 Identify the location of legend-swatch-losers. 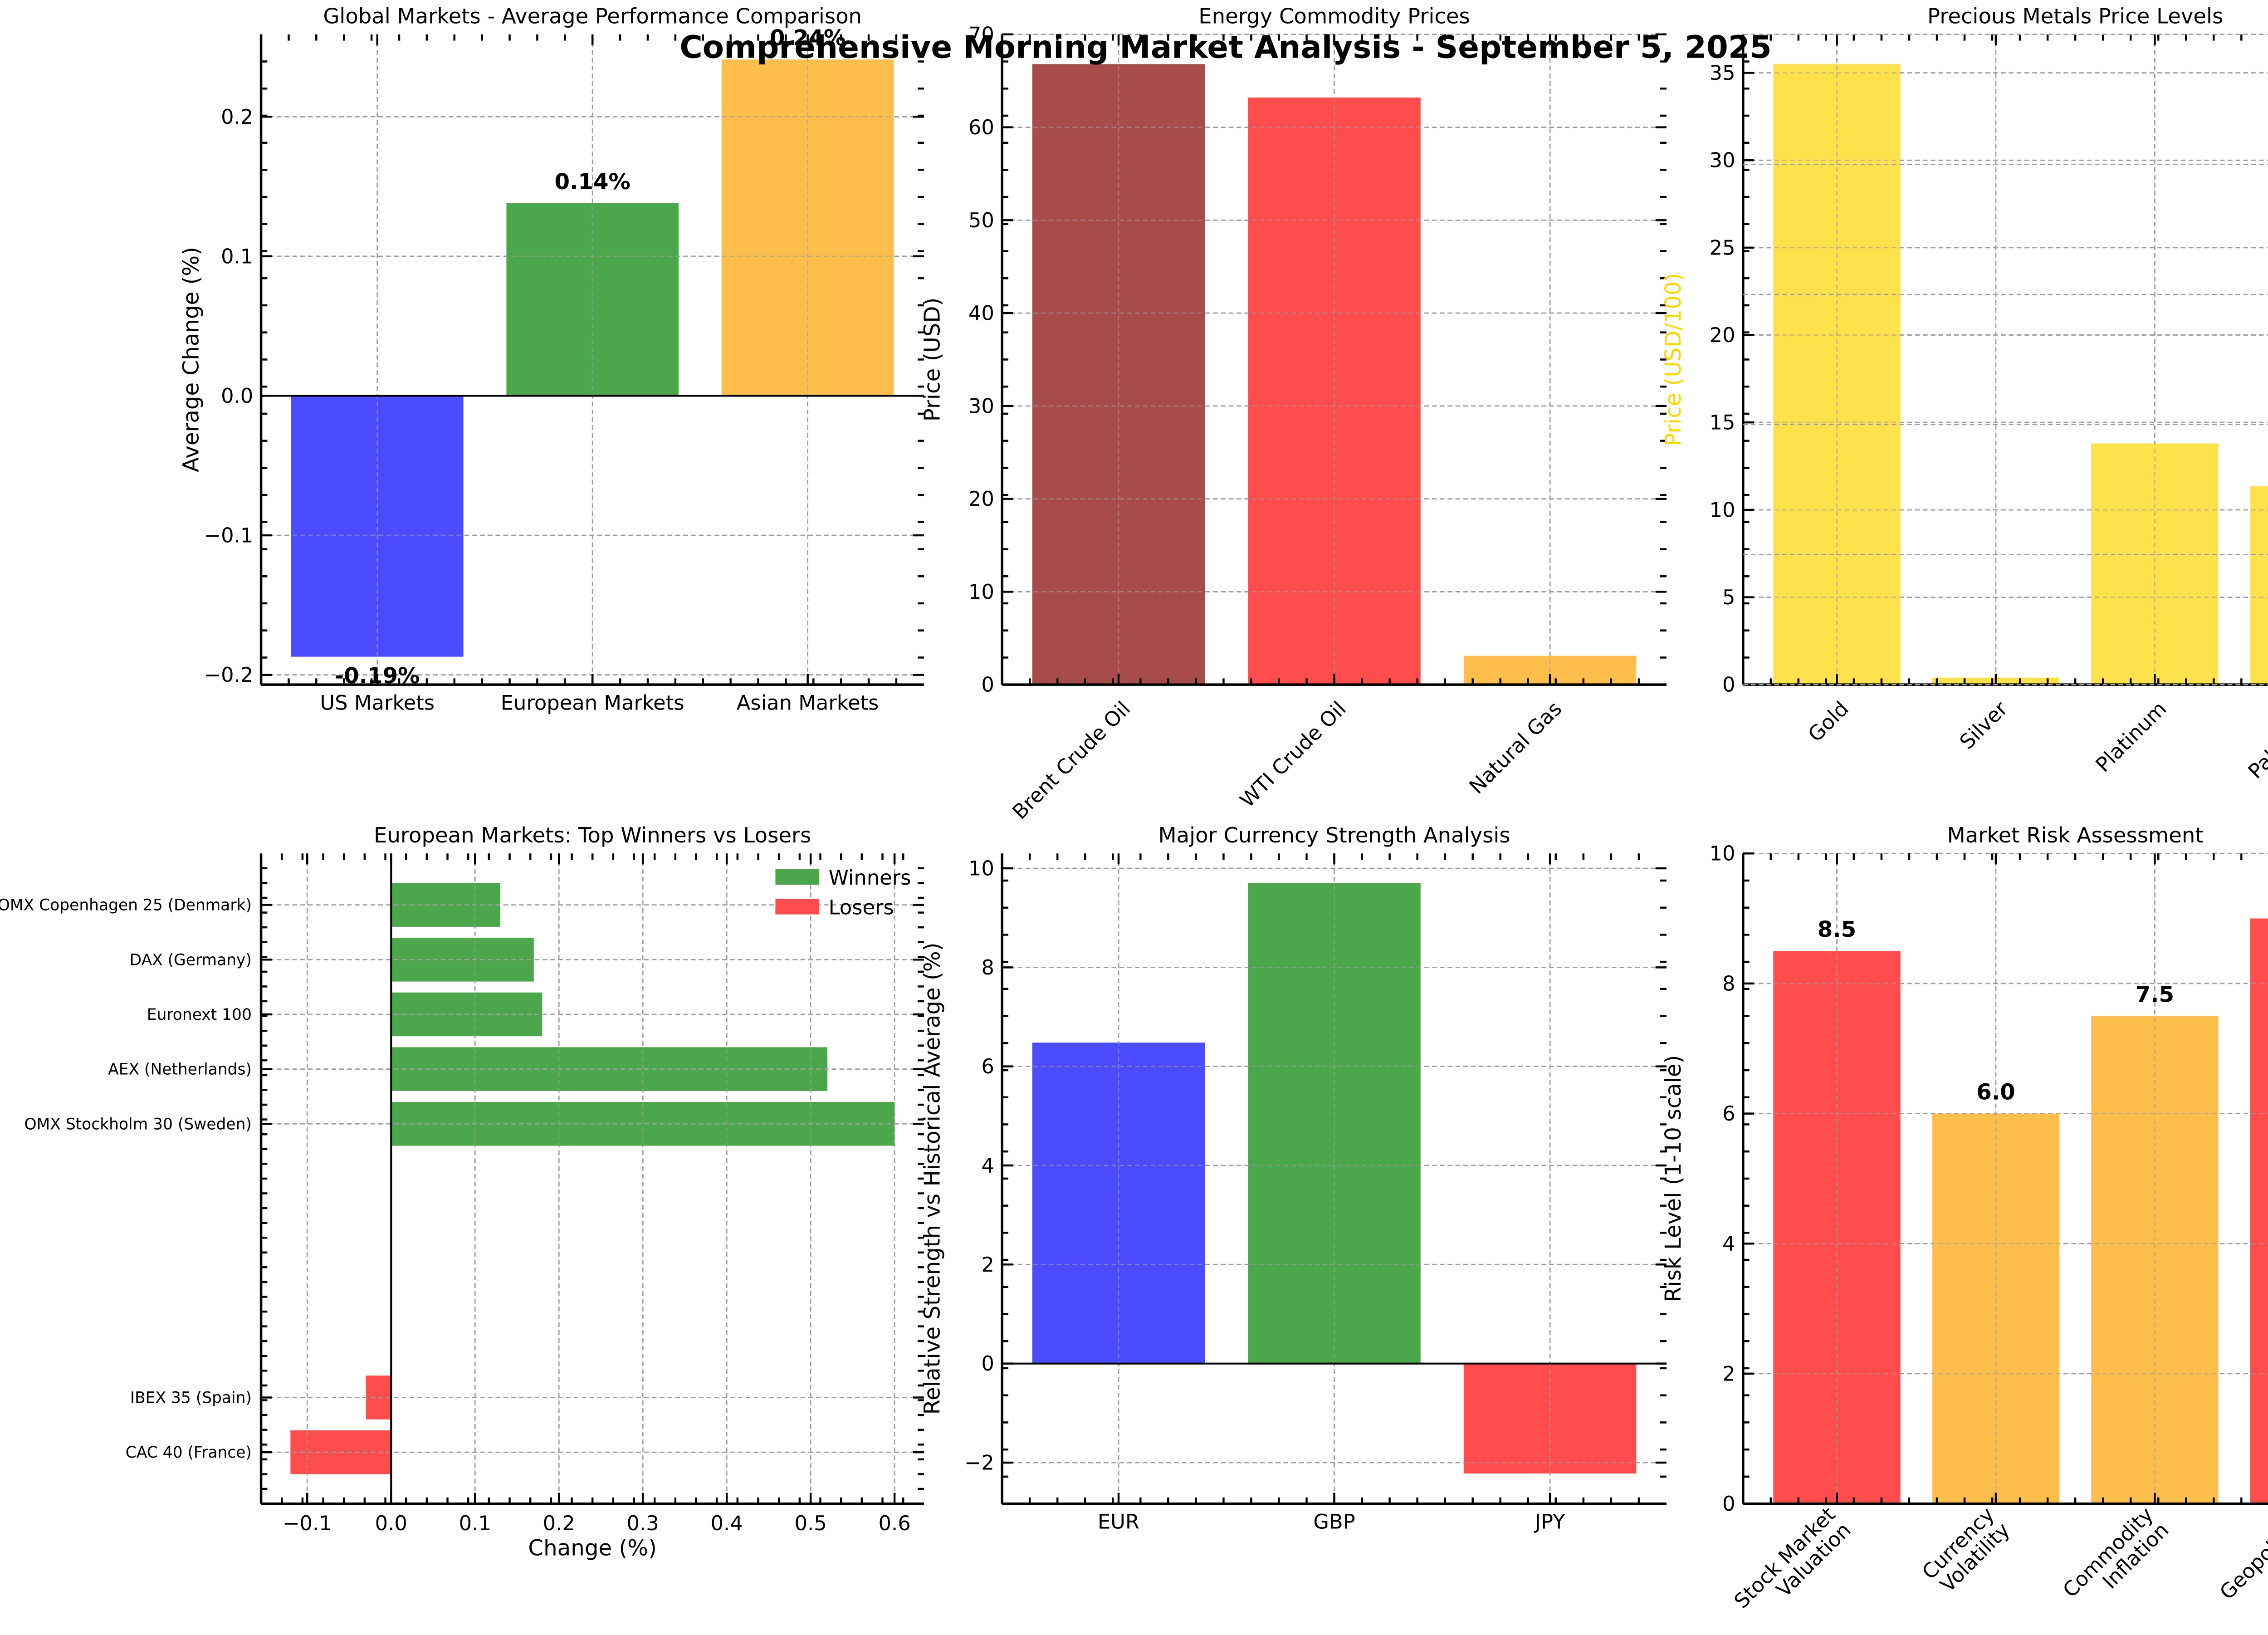
(797, 907).